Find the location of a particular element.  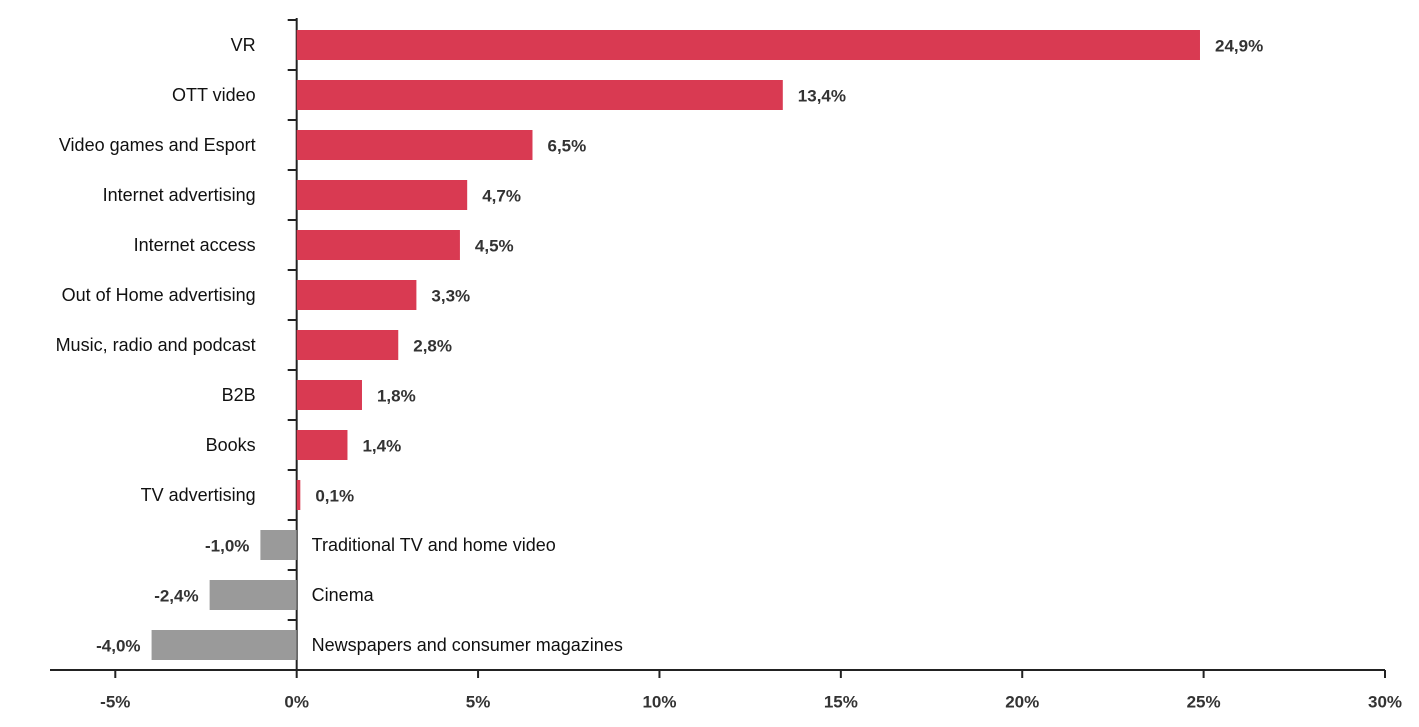

category-label: B2B is located at coordinates (239, 395).